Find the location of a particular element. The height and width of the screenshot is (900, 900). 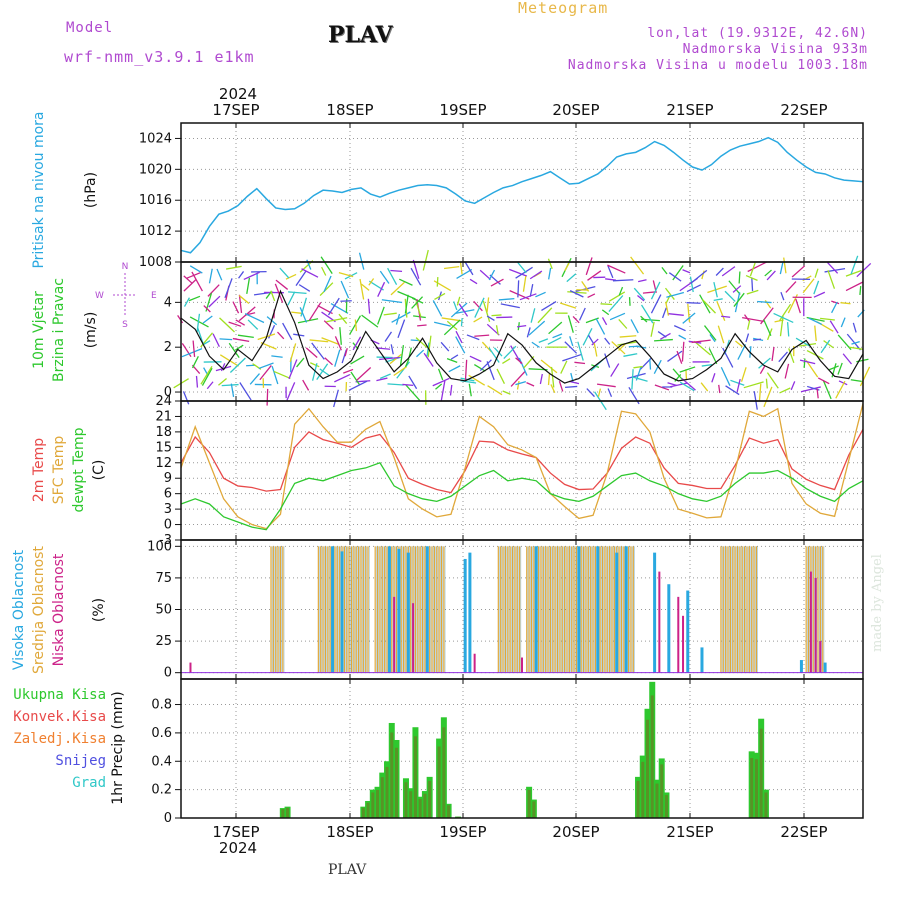

compass-w: W is located at coordinates (99, 296).